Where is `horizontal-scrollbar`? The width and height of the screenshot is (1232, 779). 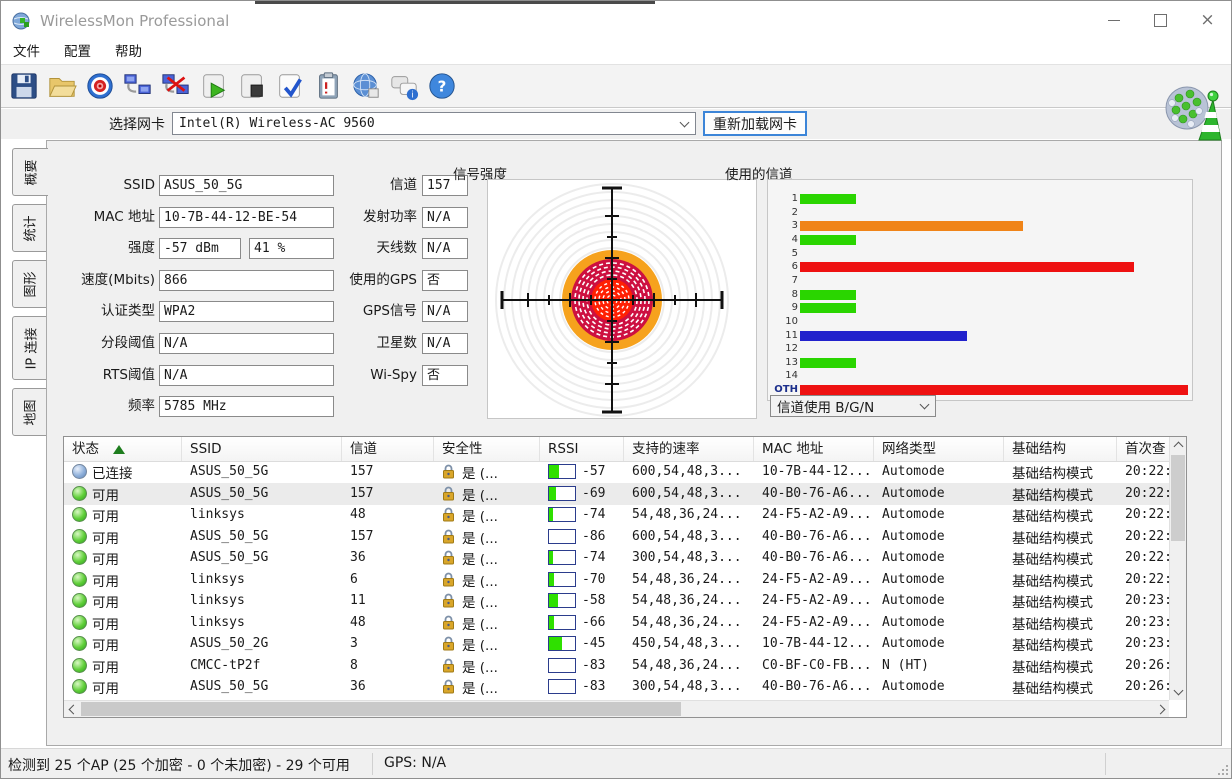 horizontal-scrollbar is located at coordinates (616, 708).